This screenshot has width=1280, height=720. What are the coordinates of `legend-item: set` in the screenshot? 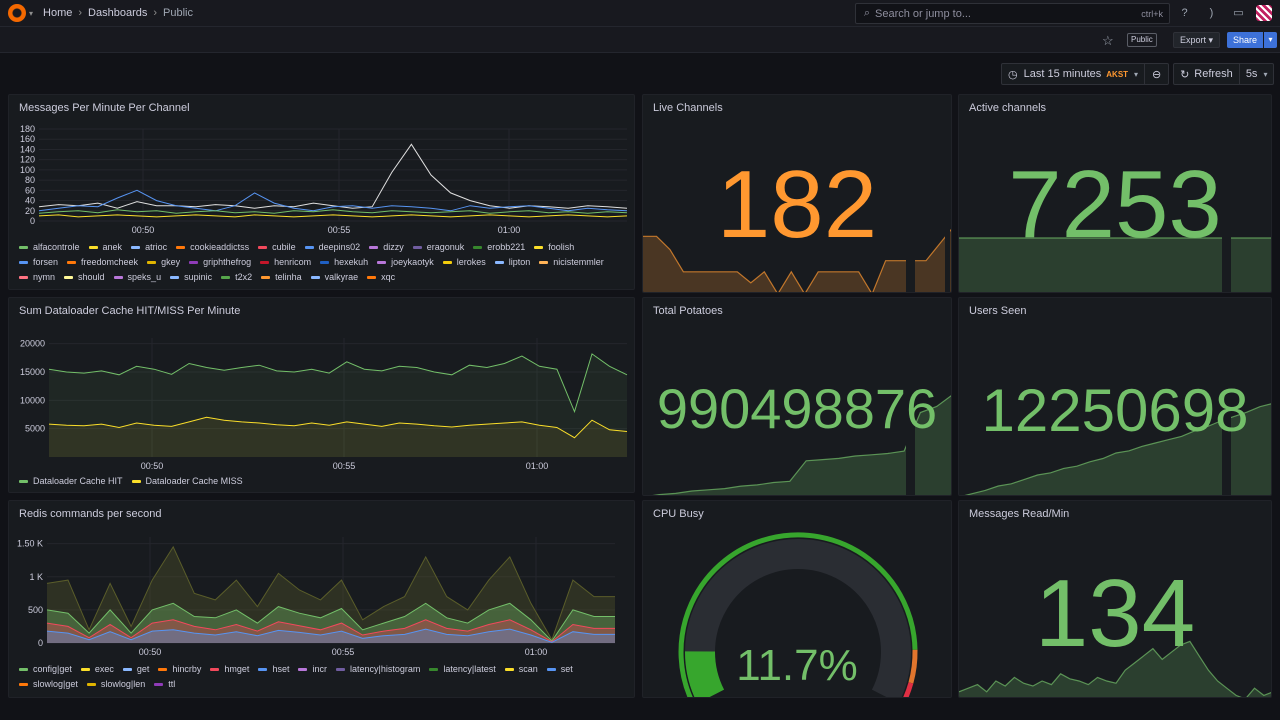 It's located at (559, 669).